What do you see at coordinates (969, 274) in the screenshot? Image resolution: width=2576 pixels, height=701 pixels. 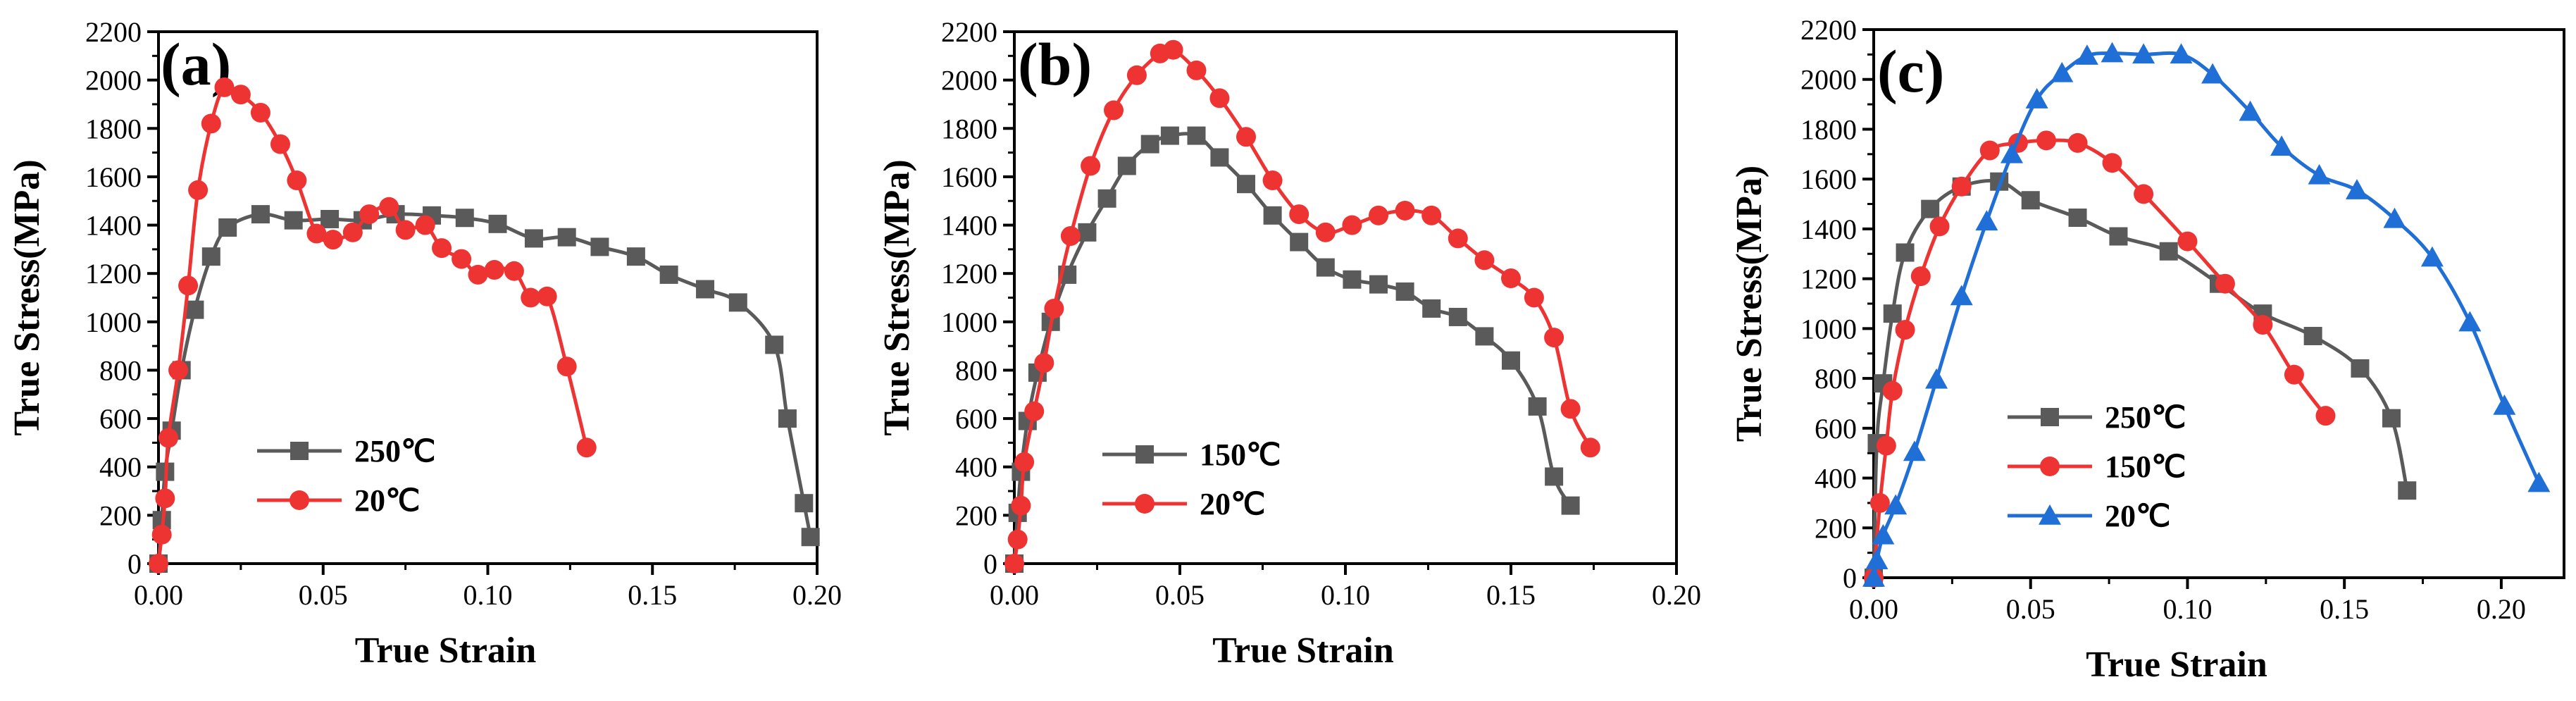 I see `y-tick-label: 1200` at bounding box center [969, 274].